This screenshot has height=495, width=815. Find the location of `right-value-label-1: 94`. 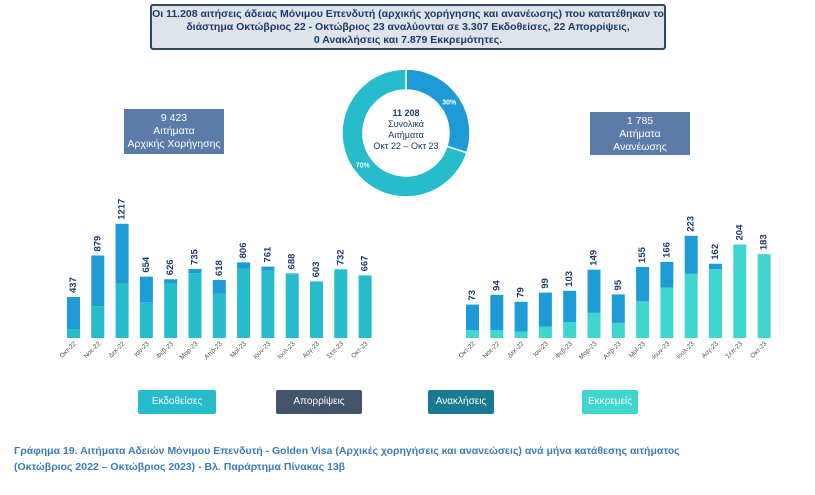

right-value-label-1: 94 is located at coordinates (496, 285).